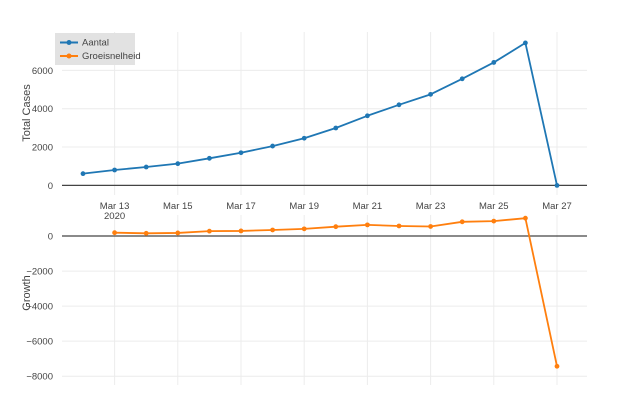 Image resolution: width=640 pixels, height=400 pixels. I want to click on bottom-y-tick-label: −8000, so click(39, 377).